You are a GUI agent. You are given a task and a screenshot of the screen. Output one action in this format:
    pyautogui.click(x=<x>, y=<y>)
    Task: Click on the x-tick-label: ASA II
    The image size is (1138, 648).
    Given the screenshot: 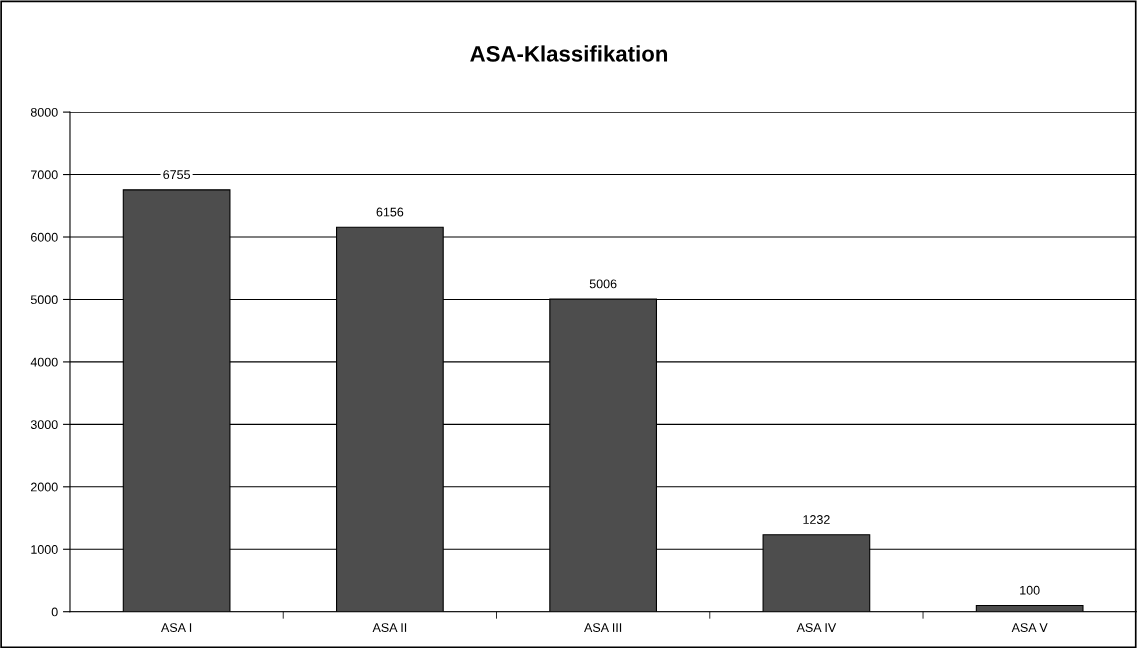 What is the action you would take?
    pyautogui.click(x=389, y=627)
    